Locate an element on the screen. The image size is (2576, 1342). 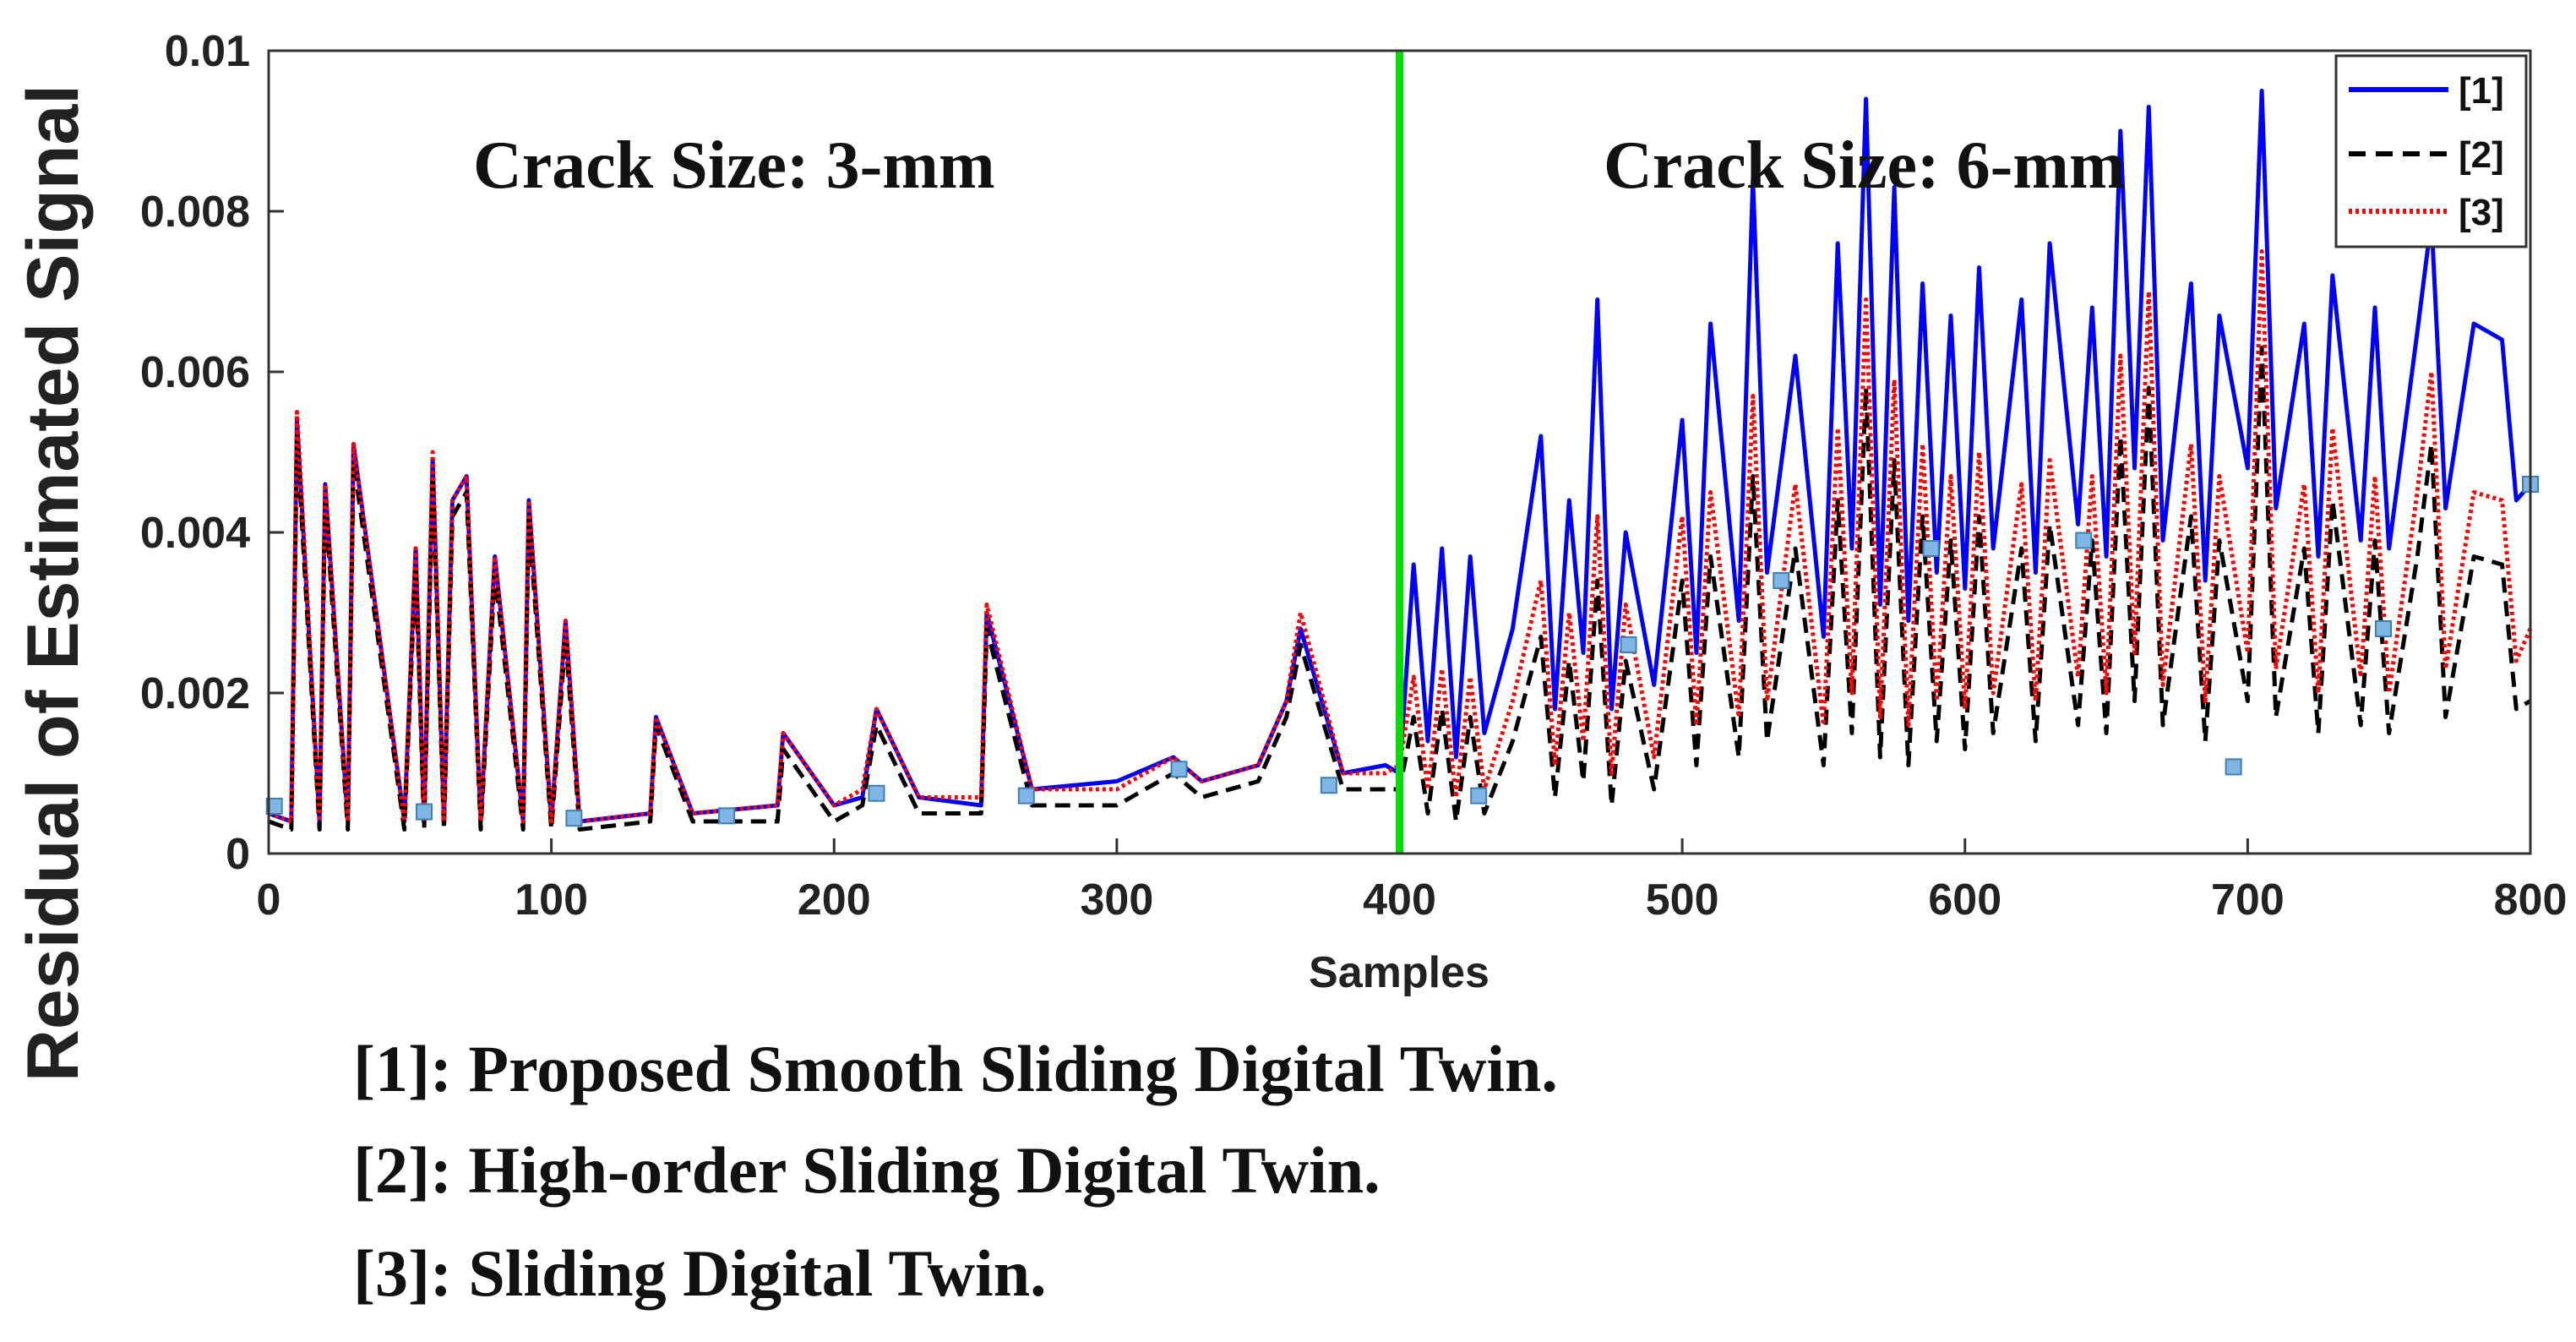
legend-label-2: [2] is located at coordinates (2481, 155).